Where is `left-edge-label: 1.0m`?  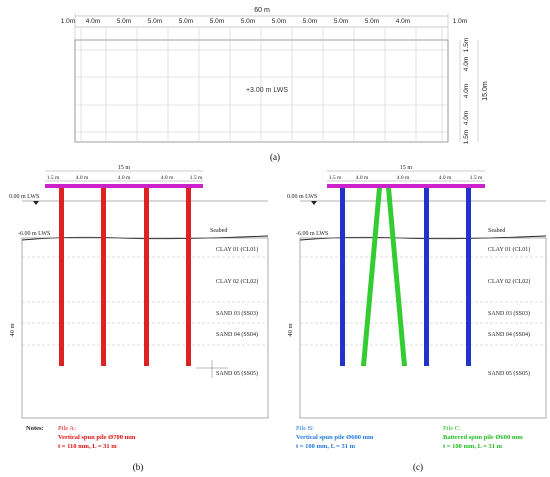 left-edge-label: 1.0m is located at coordinates (68, 21).